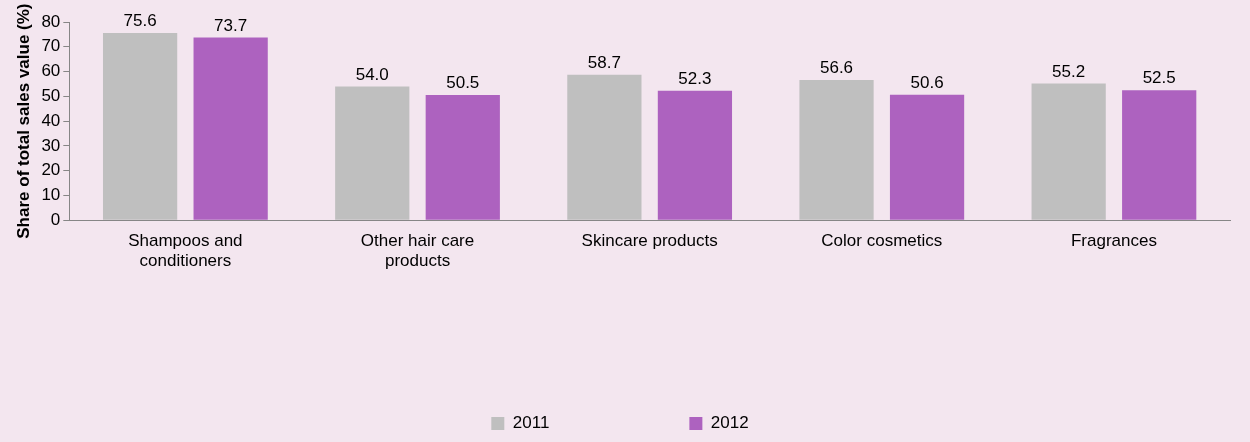 The height and width of the screenshot is (442, 1250). I want to click on data-label: 52.3, so click(695, 78).